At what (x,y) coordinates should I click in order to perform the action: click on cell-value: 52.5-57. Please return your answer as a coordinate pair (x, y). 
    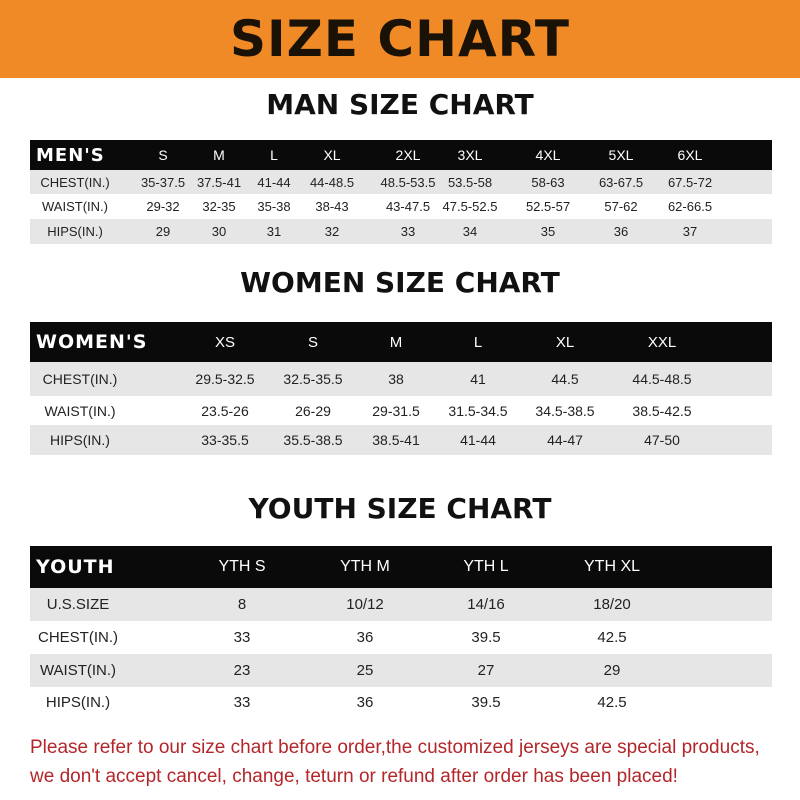
    Looking at the image, I should click on (548, 206).